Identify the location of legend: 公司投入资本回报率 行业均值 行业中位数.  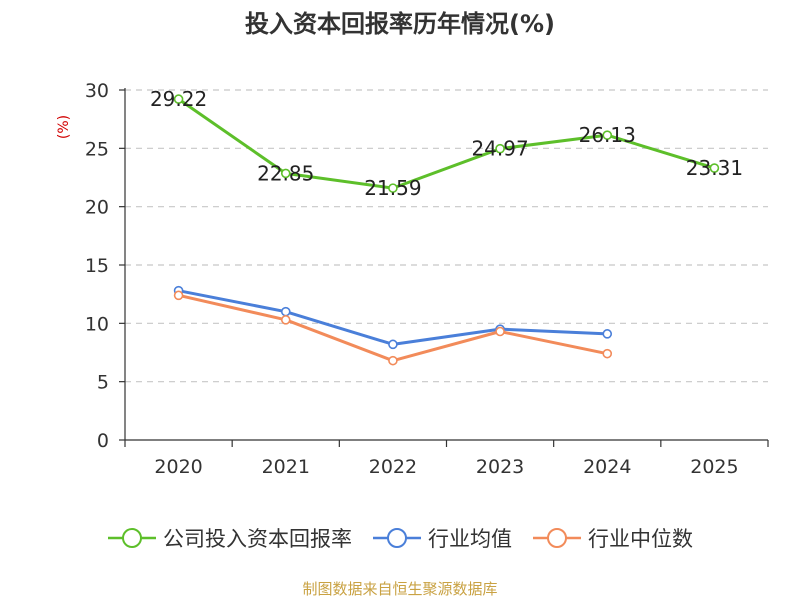
(400, 538).